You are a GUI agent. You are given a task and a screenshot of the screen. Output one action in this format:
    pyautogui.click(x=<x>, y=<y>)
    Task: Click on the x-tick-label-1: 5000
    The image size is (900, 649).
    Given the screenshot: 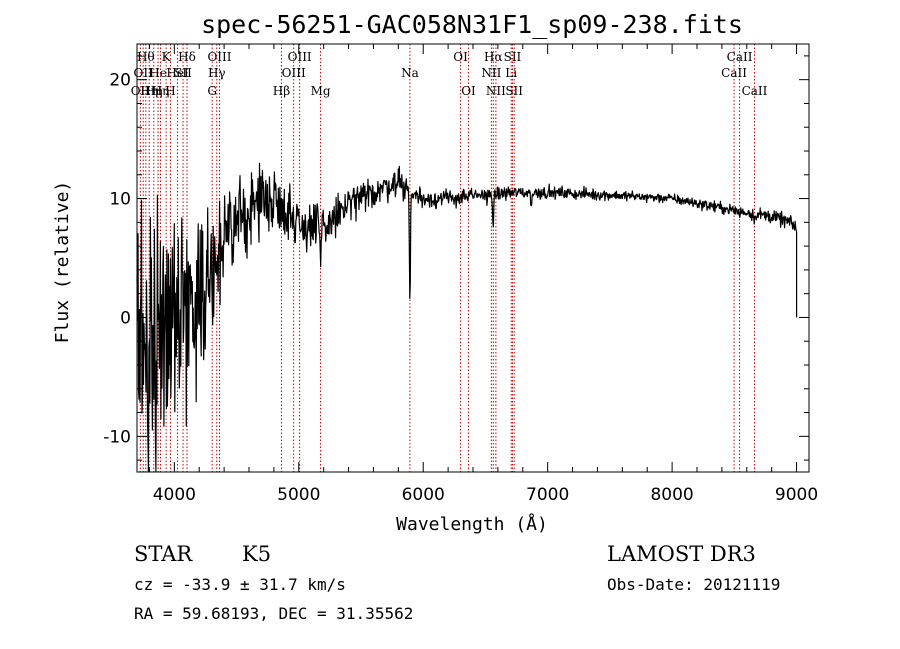 What is the action you would take?
    pyautogui.click(x=298, y=495)
    